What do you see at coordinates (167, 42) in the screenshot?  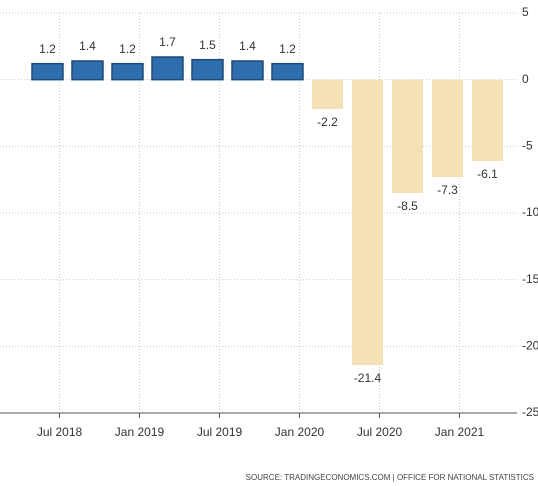 I see `data-label: 1.7` at bounding box center [167, 42].